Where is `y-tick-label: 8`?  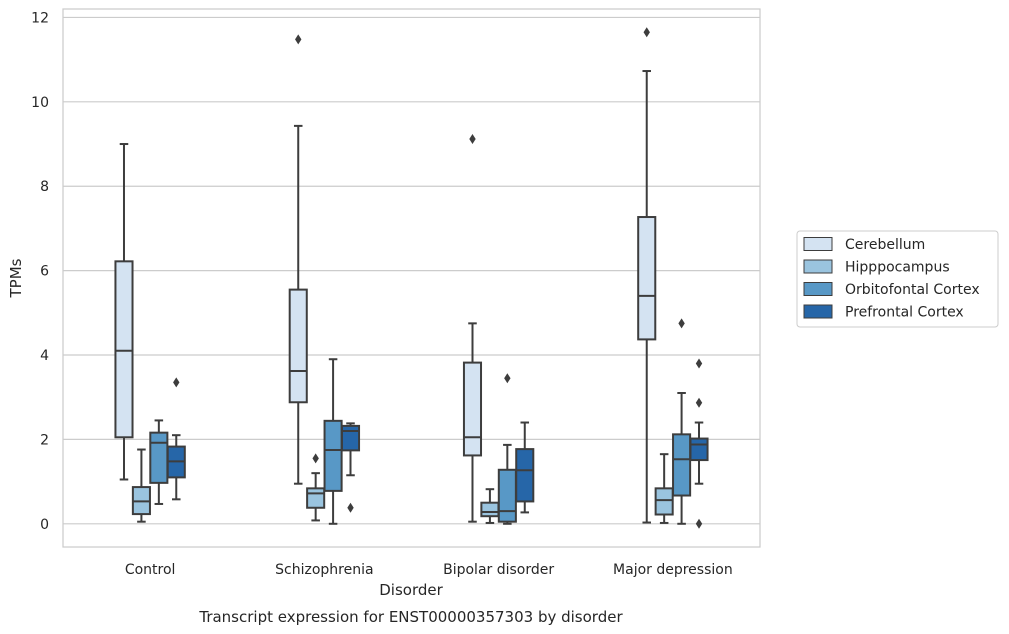 y-tick-label: 8 is located at coordinates (44, 187).